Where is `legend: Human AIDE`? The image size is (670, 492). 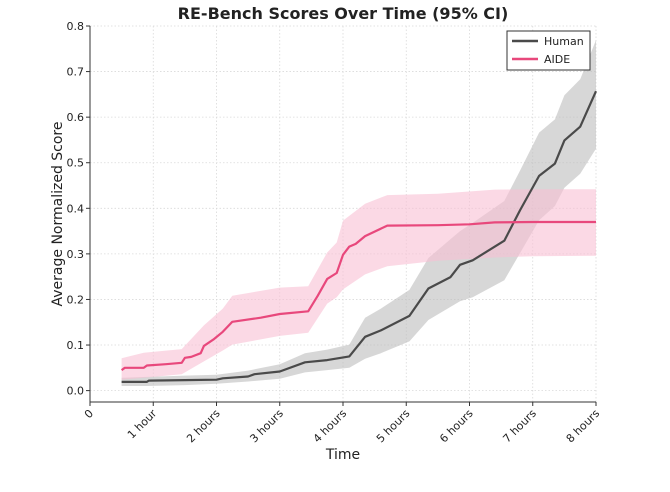 legend: Human AIDE is located at coordinates (548, 50).